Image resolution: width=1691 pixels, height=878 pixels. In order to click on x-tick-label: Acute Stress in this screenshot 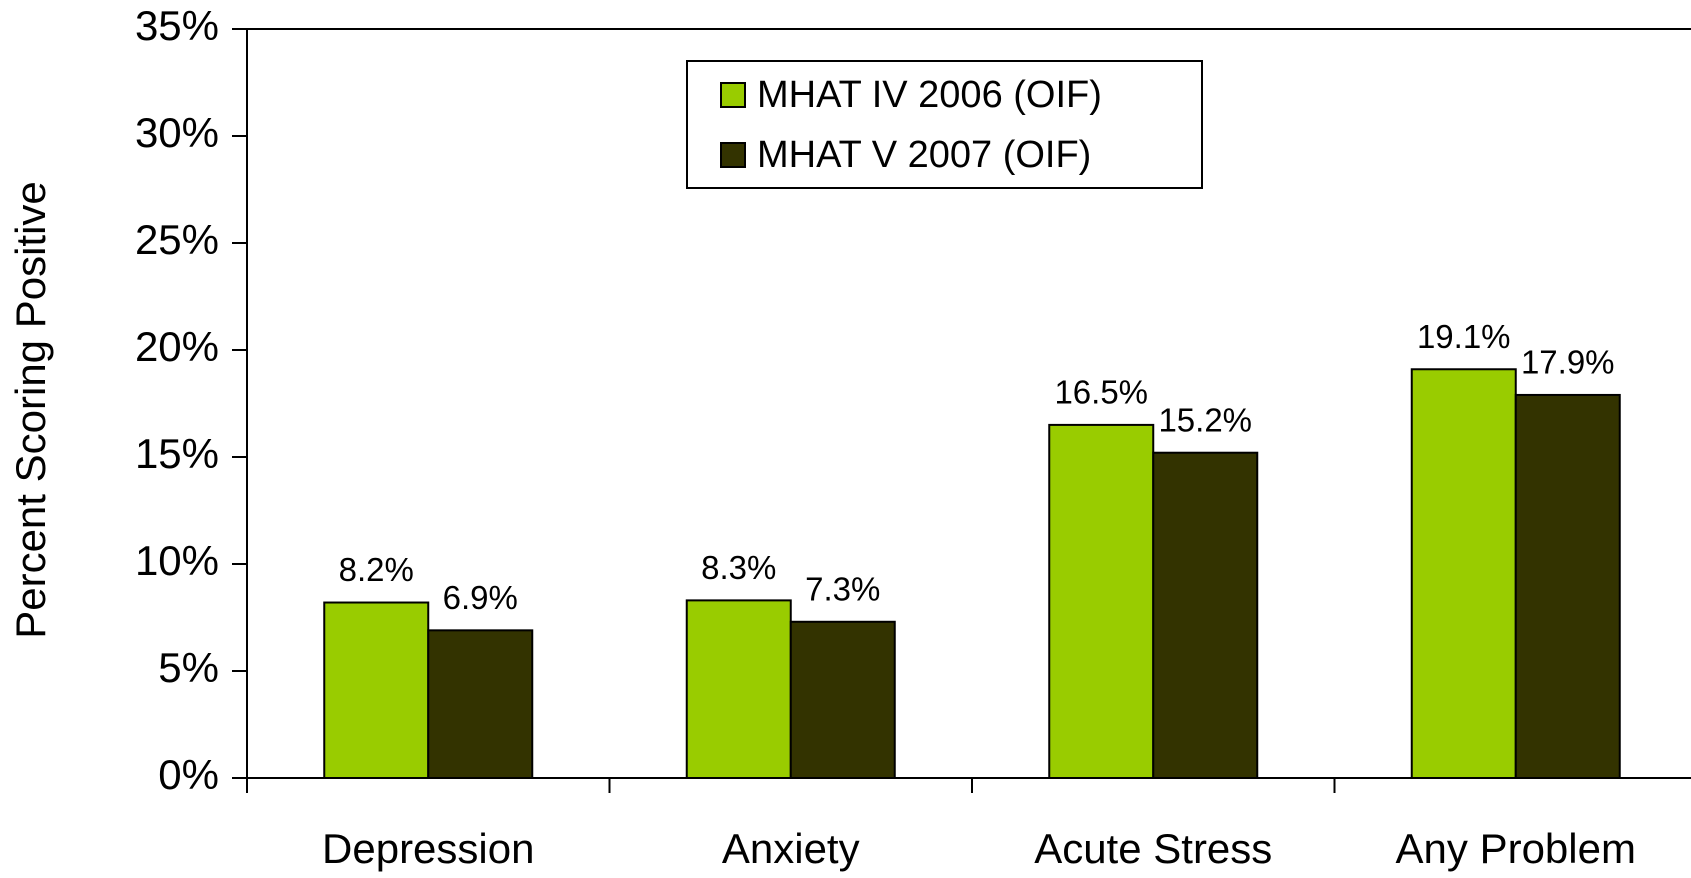, I will do `click(1153, 848)`.